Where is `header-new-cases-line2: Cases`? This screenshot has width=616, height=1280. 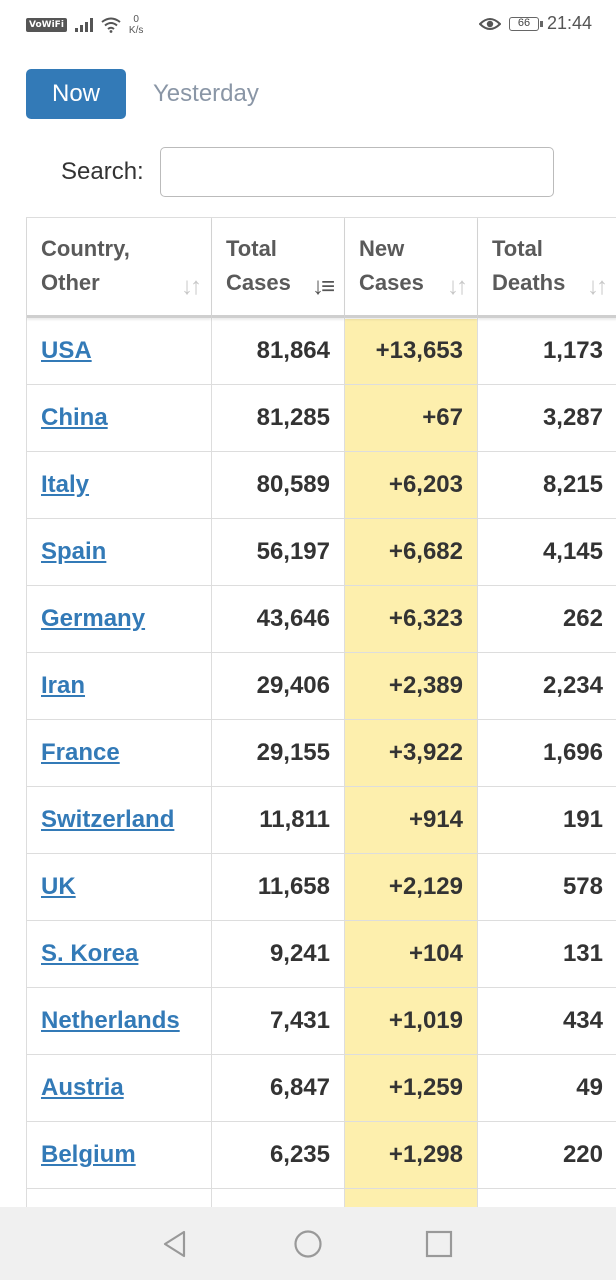 header-new-cases-line2: Cases is located at coordinates (391, 282).